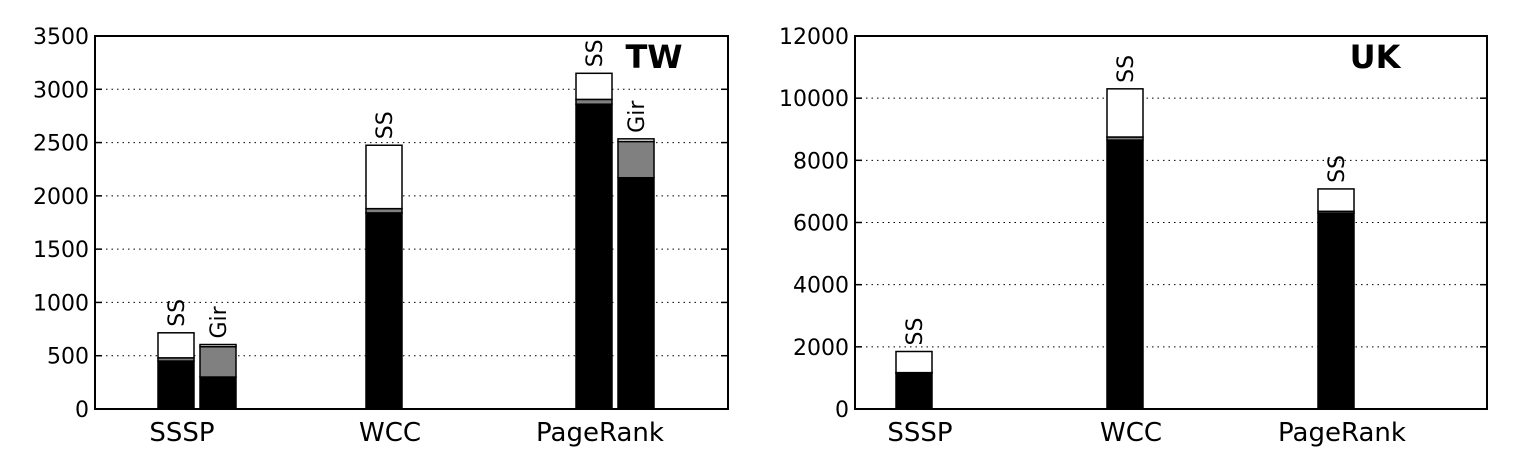 The width and height of the screenshot is (1530, 474). I want to click on y-tick-label: 1000, so click(61, 303).